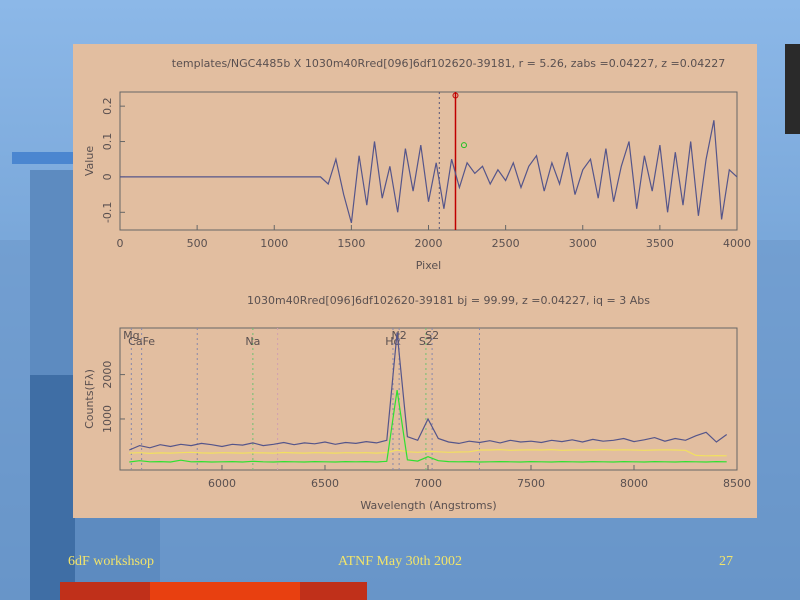 The width and height of the screenshot is (800, 604). What do you see at coordinates (111, 561) in the screenshot?
I see `footer-left: 6dF workshsop` at bounding box center [111, 561].